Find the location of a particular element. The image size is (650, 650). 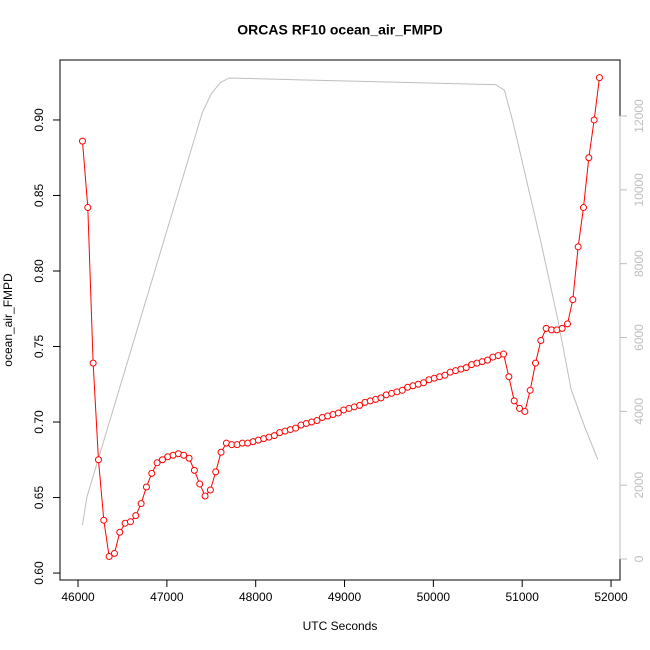

y2-tick-label: 10000 is located at coordinates (639, 190).